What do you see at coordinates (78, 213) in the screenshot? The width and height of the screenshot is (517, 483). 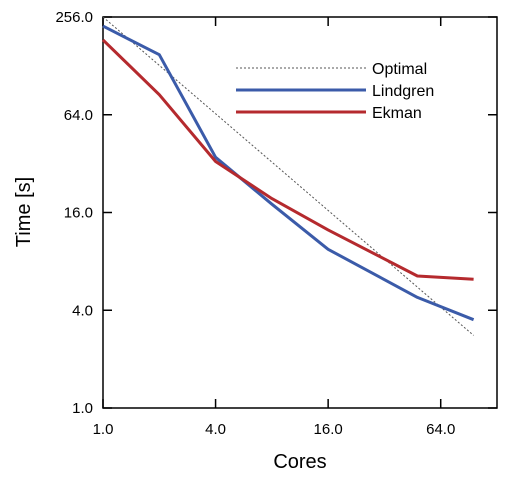 I see `y-tick-label: 16.0` at bounding box center [78, 213].